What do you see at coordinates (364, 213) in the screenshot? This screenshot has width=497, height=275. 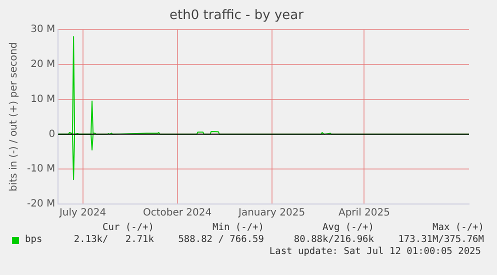 I see `x-tick-label: April 2025` at bounding box center [364, 213].